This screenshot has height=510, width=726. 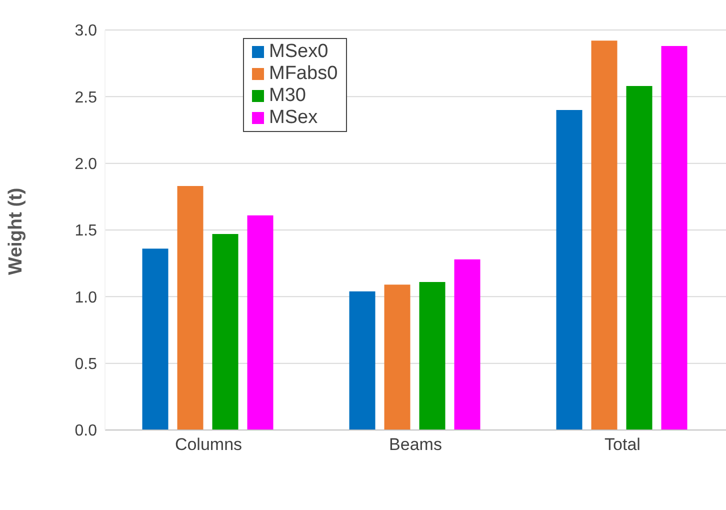 What do you see at coordinates (298, 52) in the screenshot?
I see `legend-label: MSex0` at bounding box center [298, 52].